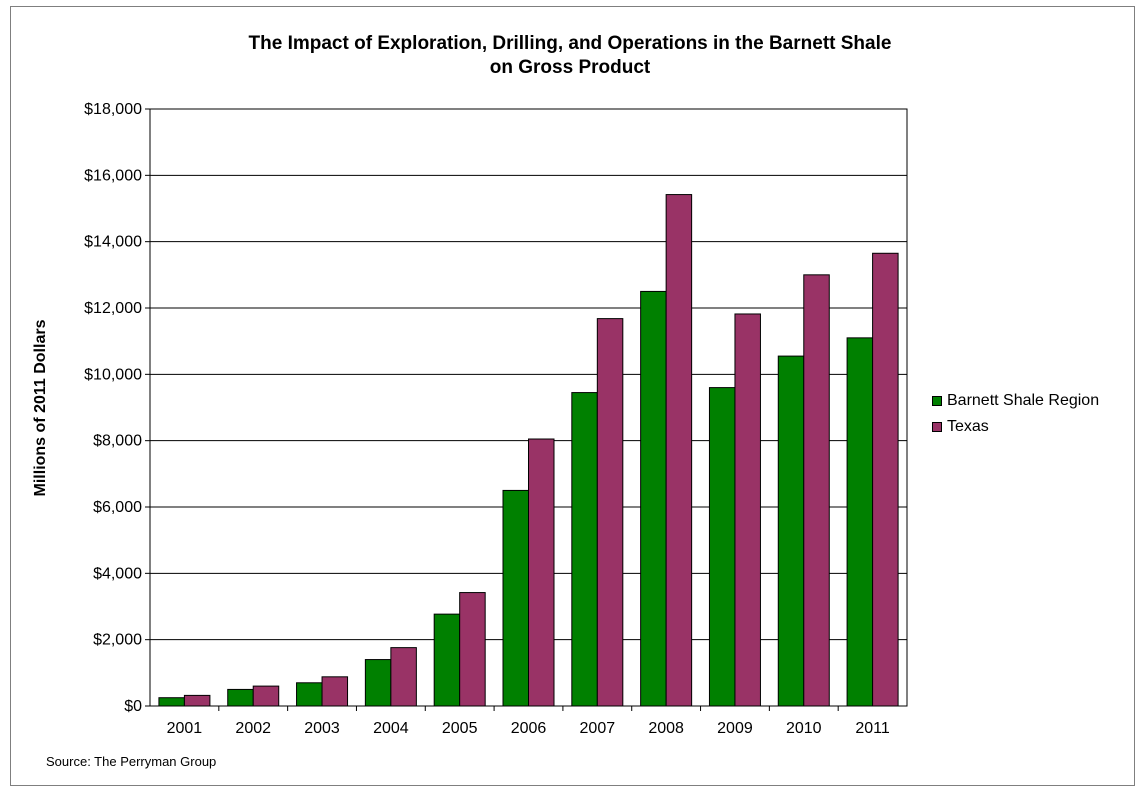 The height and width of the screenshot is (786, 1137). I want to click on y-tick-label: $10,000, so click(113, 374).